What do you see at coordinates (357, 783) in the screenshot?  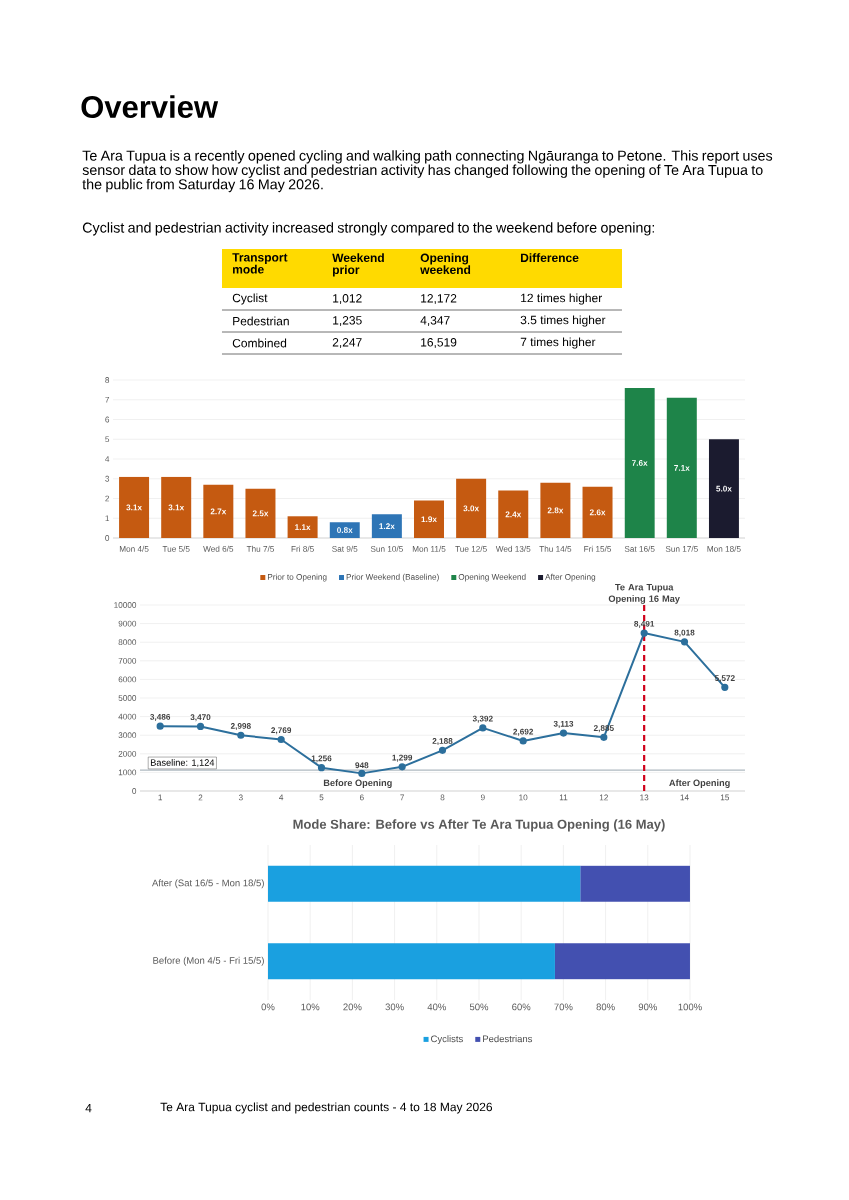 I see `annotation: Before Opening` at bounding box center [357, 783].